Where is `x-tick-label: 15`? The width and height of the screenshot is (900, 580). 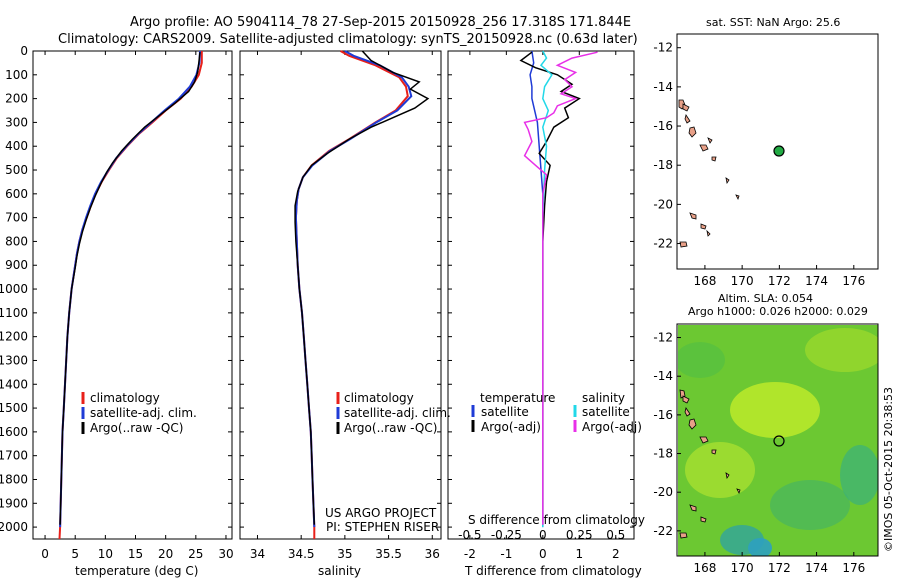 x-tick-label: 15 is located at coordinates (135, 554).